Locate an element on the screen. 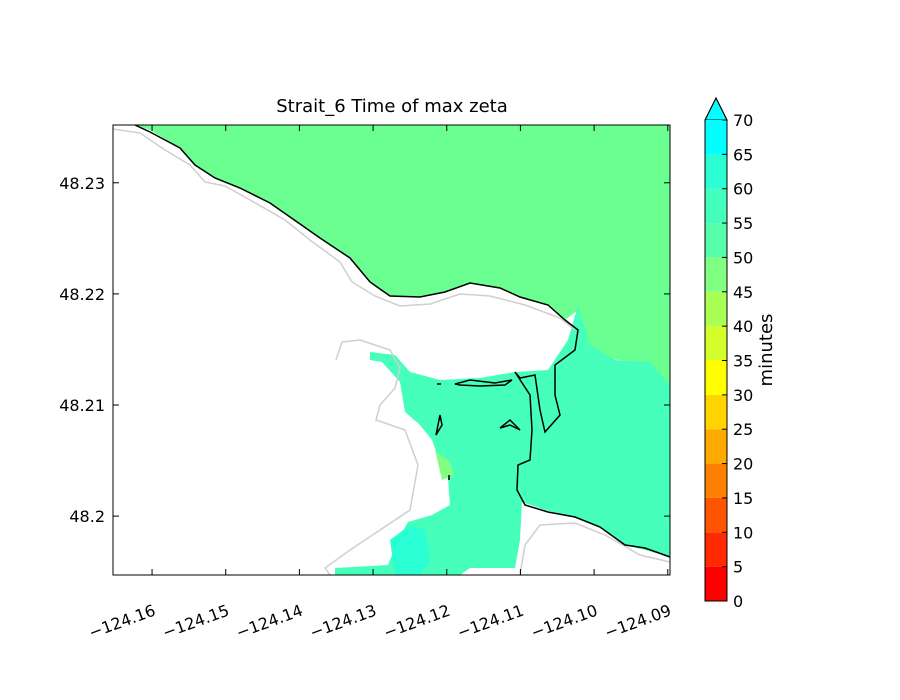 Image resolution: width=900 pixels, height=700 pixels. colorbar-tick-label: 55 is located at coordinates (743, 223).